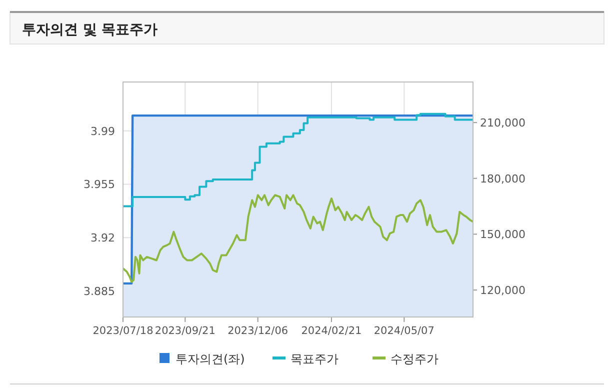 The image size is (614, 392). Describe the element at coordinates (102, 131) in the screenshot. I see `y-tick-label: 3.99` at that location.